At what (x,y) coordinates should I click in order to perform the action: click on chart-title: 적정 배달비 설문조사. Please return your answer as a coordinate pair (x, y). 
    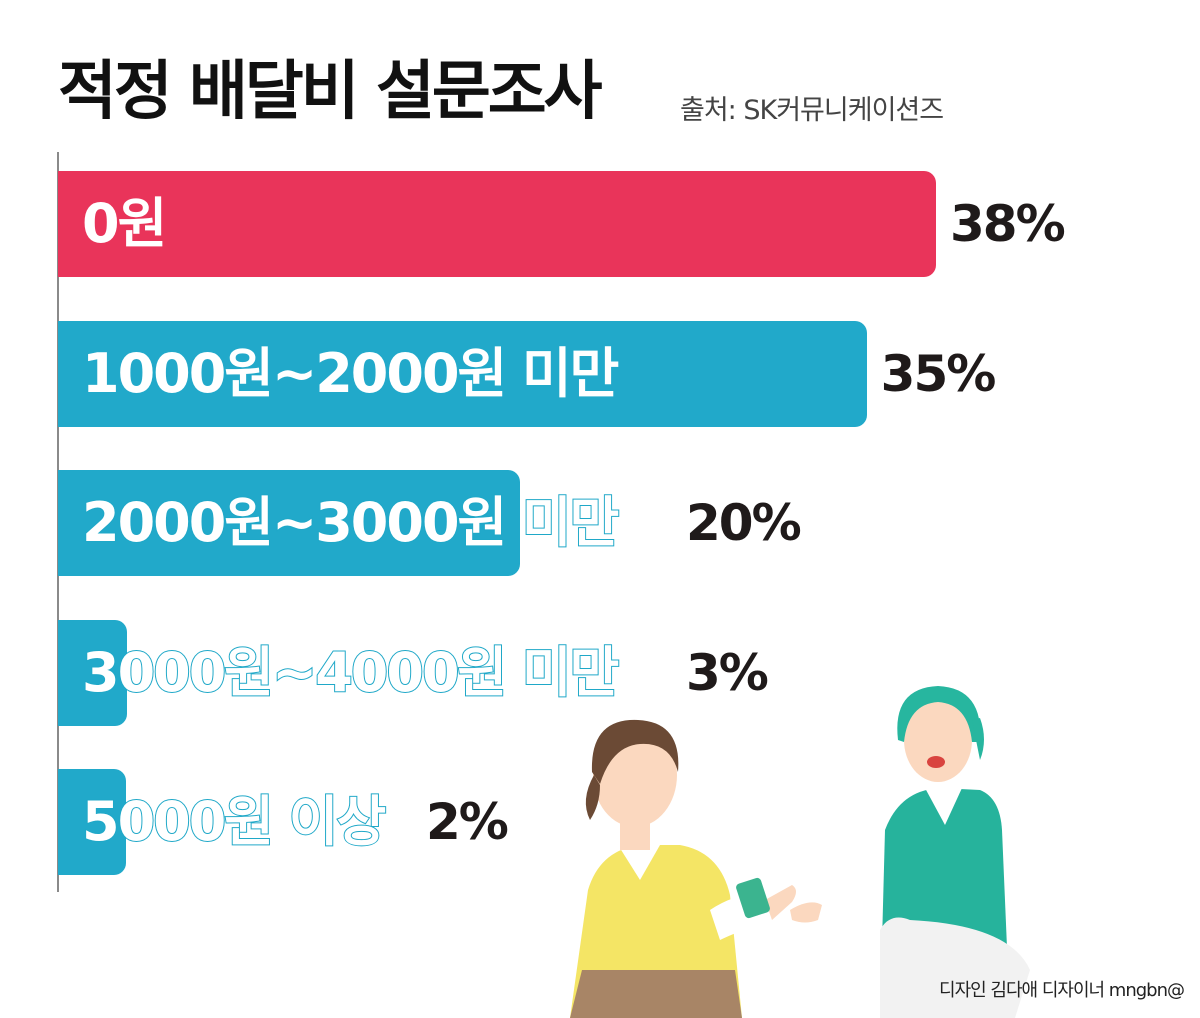
    Looking at the image, I should click on (330, 92).